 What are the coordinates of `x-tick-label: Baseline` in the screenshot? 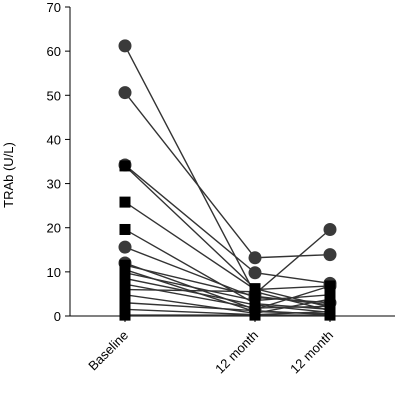 It's located at (108, 351).